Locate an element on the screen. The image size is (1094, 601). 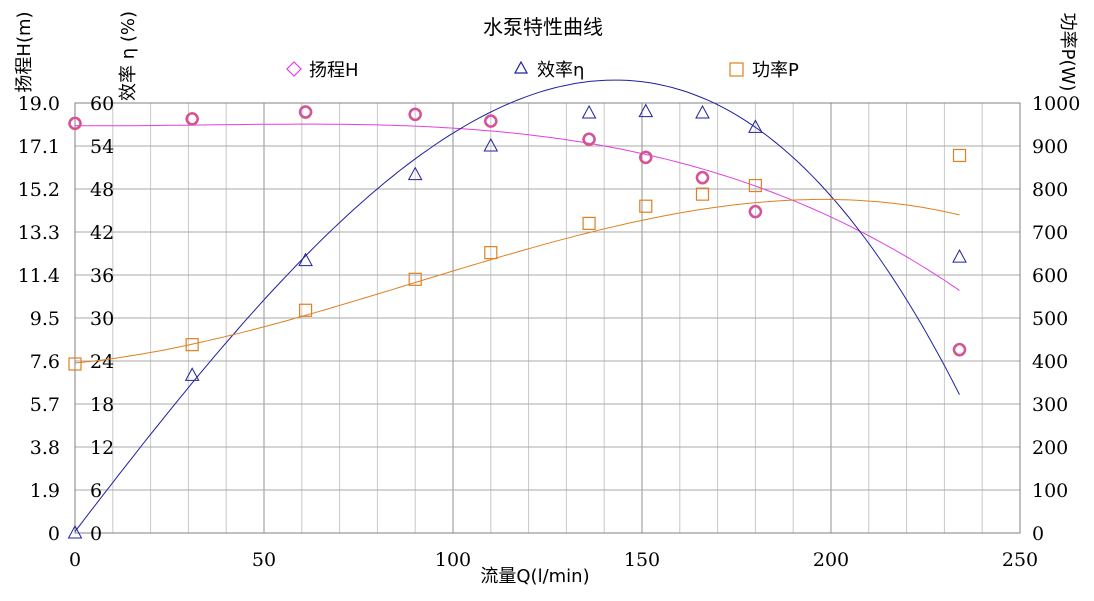
y-axis-label-power: 功率P(W) is located at coordinates (1067, 52).